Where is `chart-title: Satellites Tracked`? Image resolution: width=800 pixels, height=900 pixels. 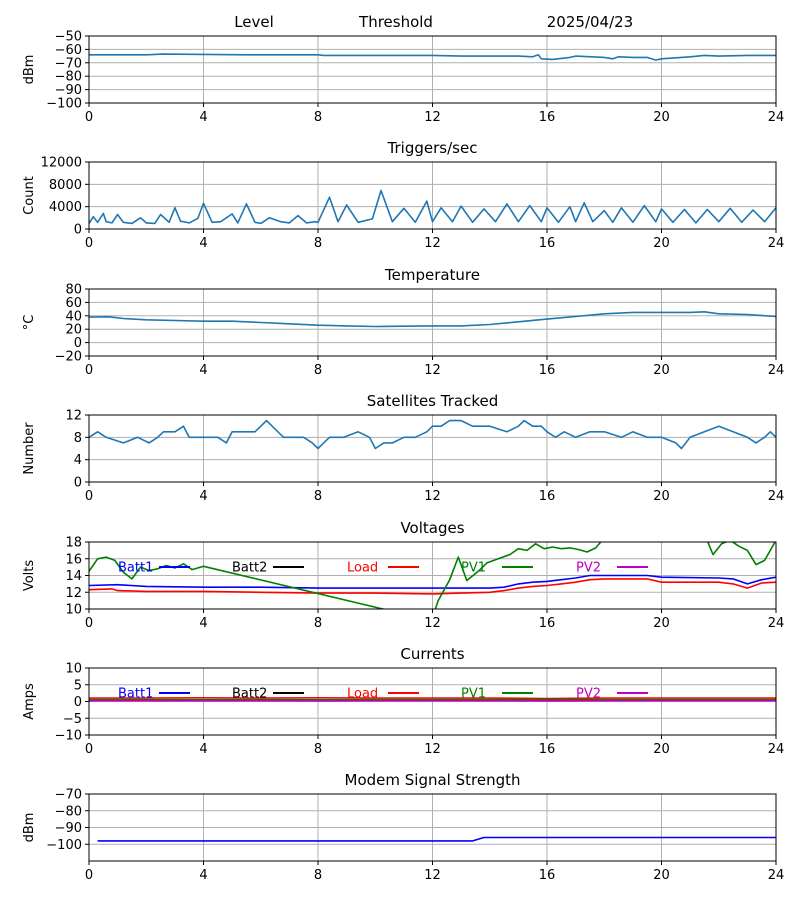 chart-title: Satellites Tracked is located at coordinates (432, 401).